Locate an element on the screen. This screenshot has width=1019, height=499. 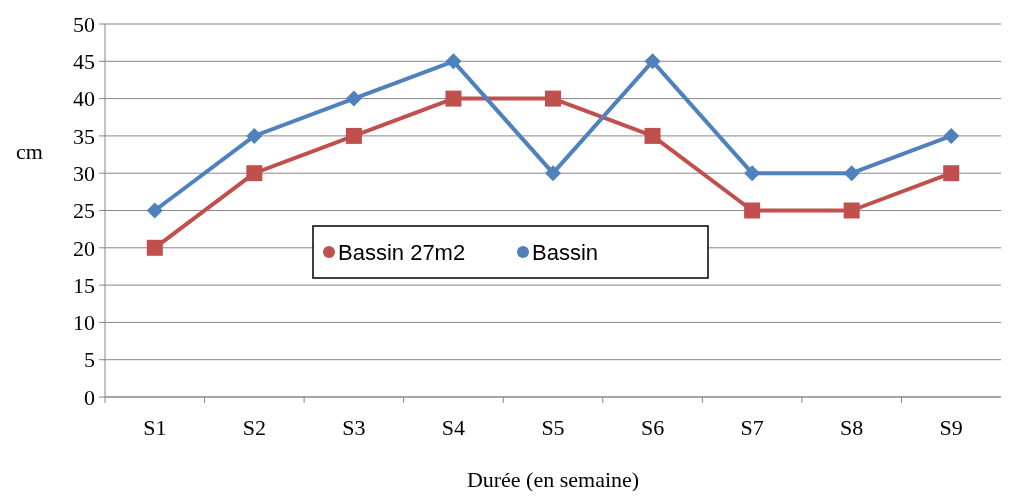
x-tick-label: S4 is located at coordinates (453, 427).